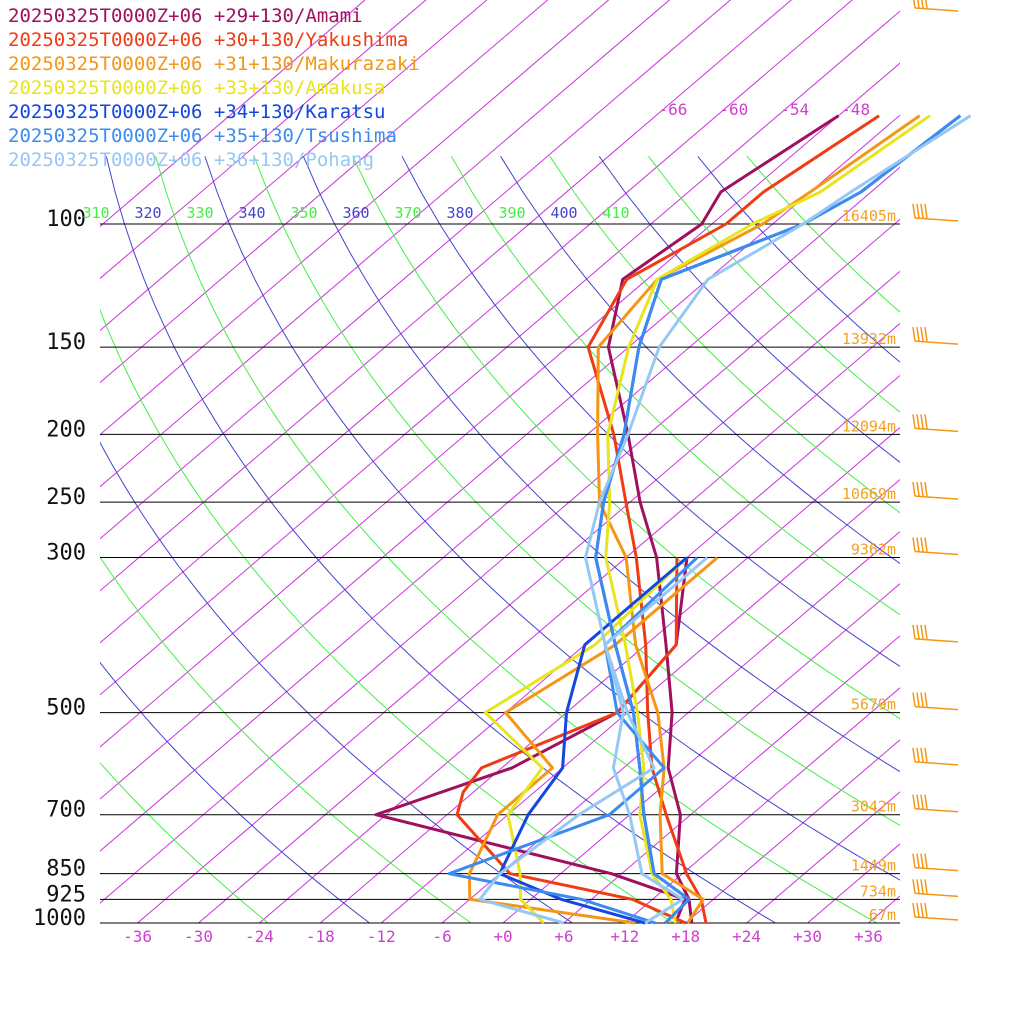 The image size is (1024, 1024). I want to click on legend-entry: 20250325T0000Z+06 +35+130/Tsushima, so click(202, 136).